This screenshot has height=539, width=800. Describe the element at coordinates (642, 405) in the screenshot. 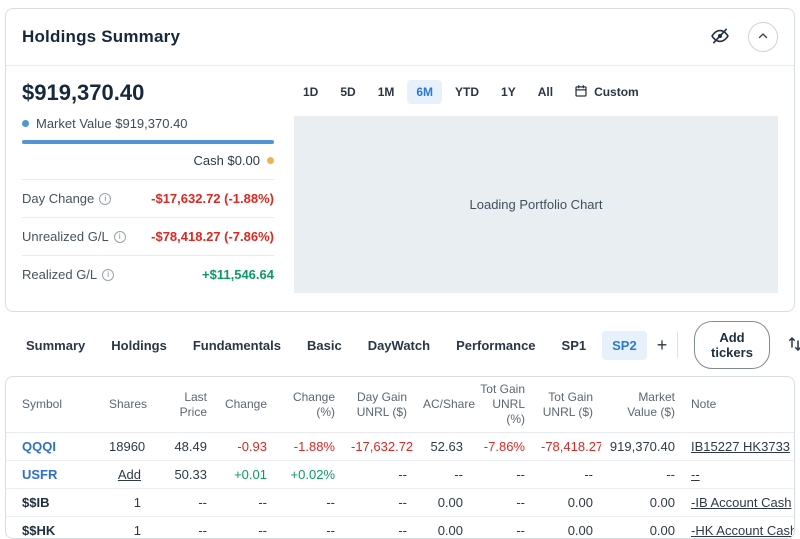

I see `column-header-market-value: Market Value ($)` at that location.